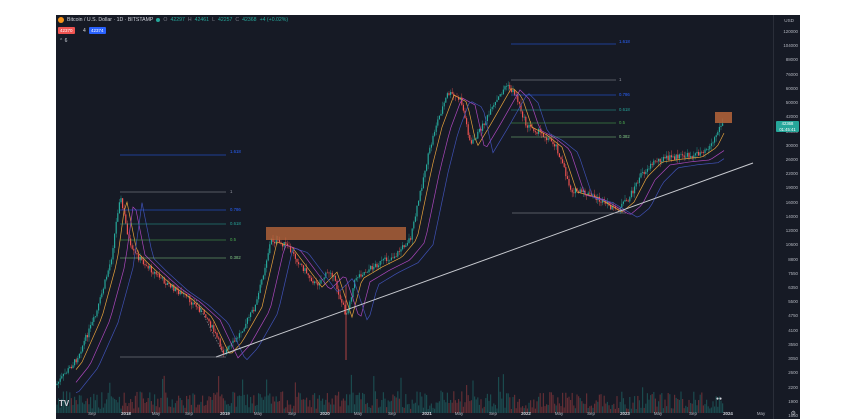 This screenshot has width=860, height=419. I want to click on symbol-title: Bitcoin / U.S. Dollar · 1D · BITSTAMP, so click(110, 20).